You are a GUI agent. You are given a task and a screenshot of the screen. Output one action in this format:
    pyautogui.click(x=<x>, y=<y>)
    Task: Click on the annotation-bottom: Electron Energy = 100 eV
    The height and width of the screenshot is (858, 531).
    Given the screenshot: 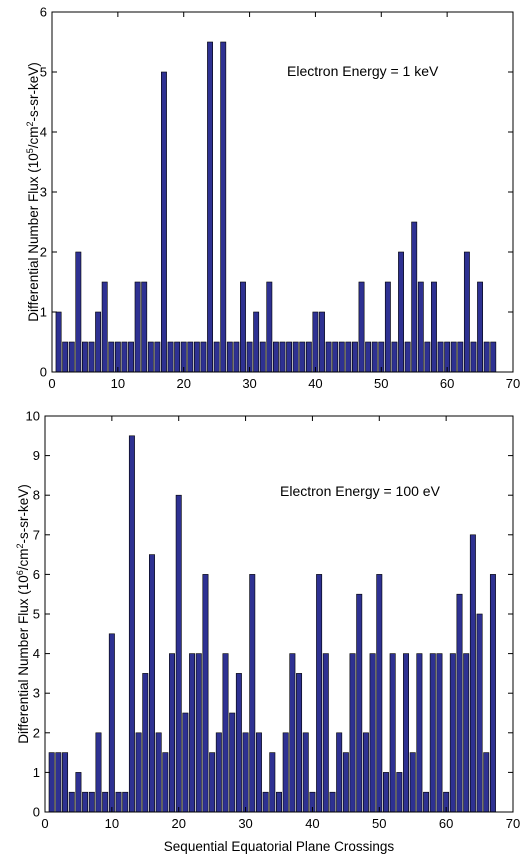 What is the action you would take?
    pyautogui.click(x=360, y=491)
    